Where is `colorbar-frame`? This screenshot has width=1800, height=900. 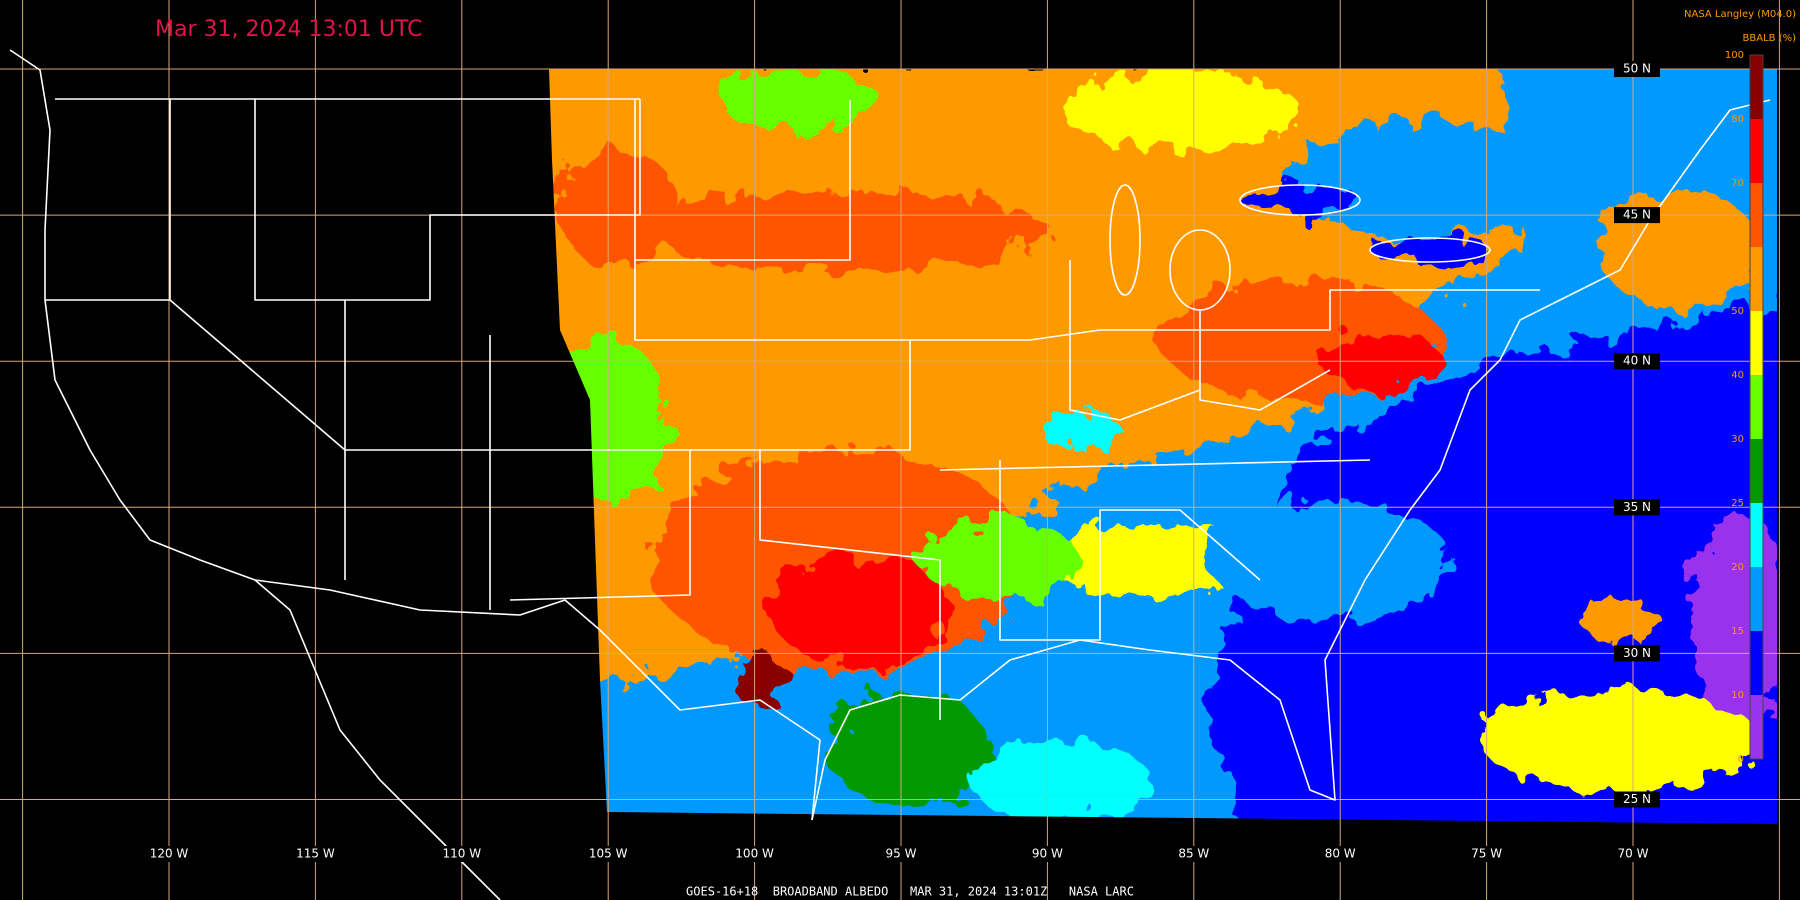
colorbar-frame is located at coordinates (1756, 407).